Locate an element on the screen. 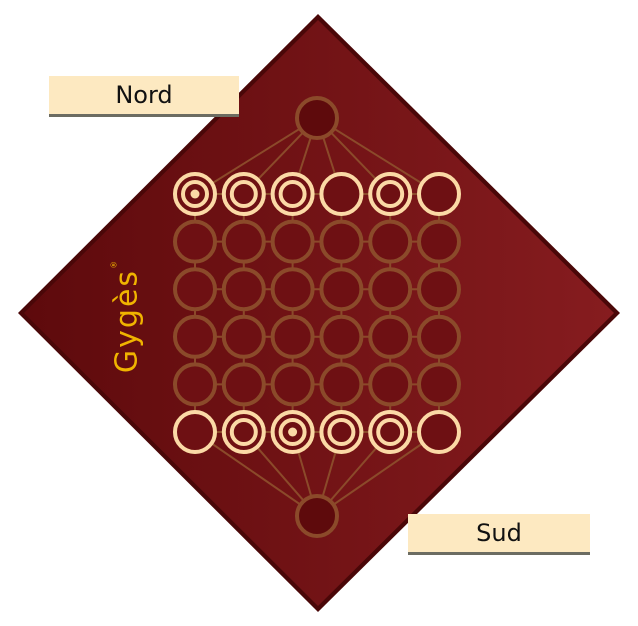  north-goal-cell is located at coordinates (317, 118).